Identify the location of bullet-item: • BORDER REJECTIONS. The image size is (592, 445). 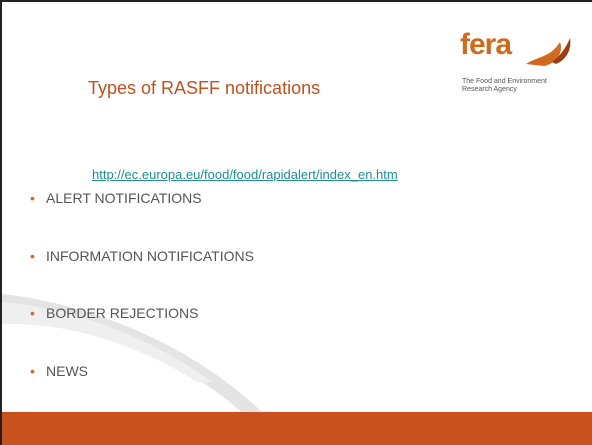
(142, 334).